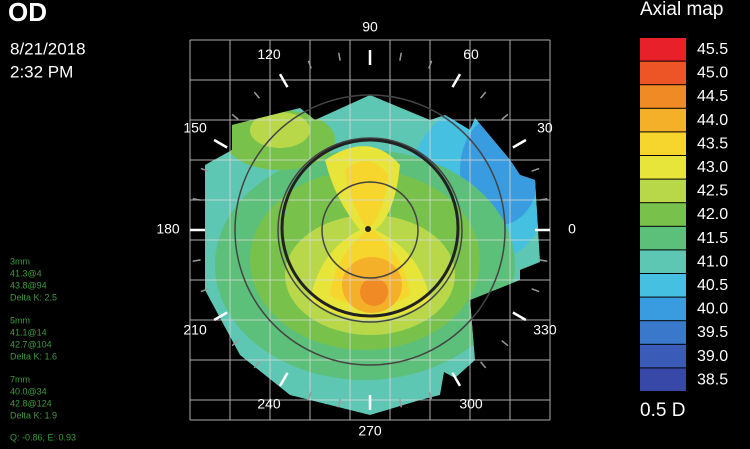  Describe the element at coordinates (269, 54) in the screenshot. I see `angle-label: 120` at that location.